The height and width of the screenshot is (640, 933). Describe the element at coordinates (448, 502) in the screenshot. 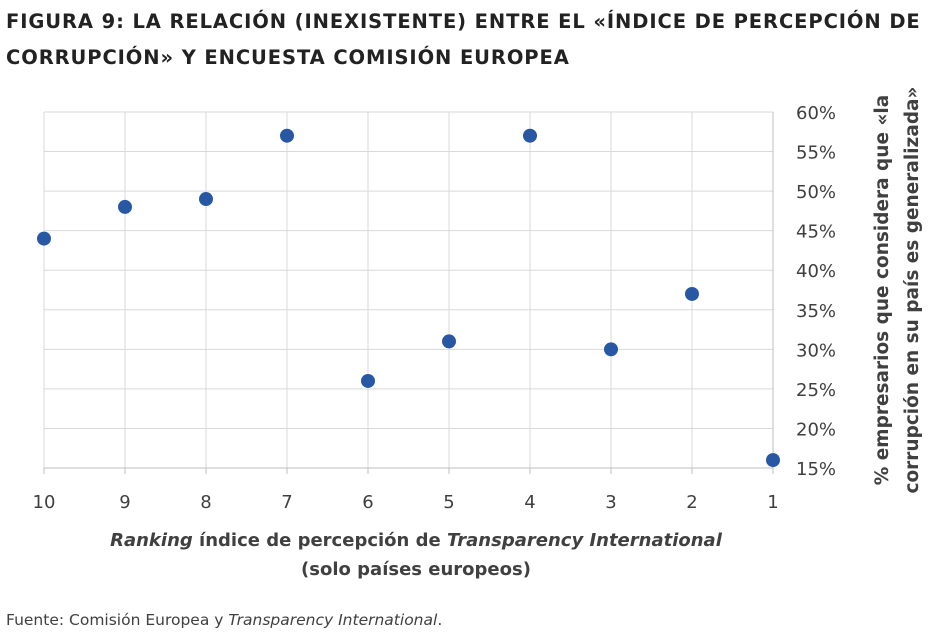

I see `x-tick-label: 5` at that location.